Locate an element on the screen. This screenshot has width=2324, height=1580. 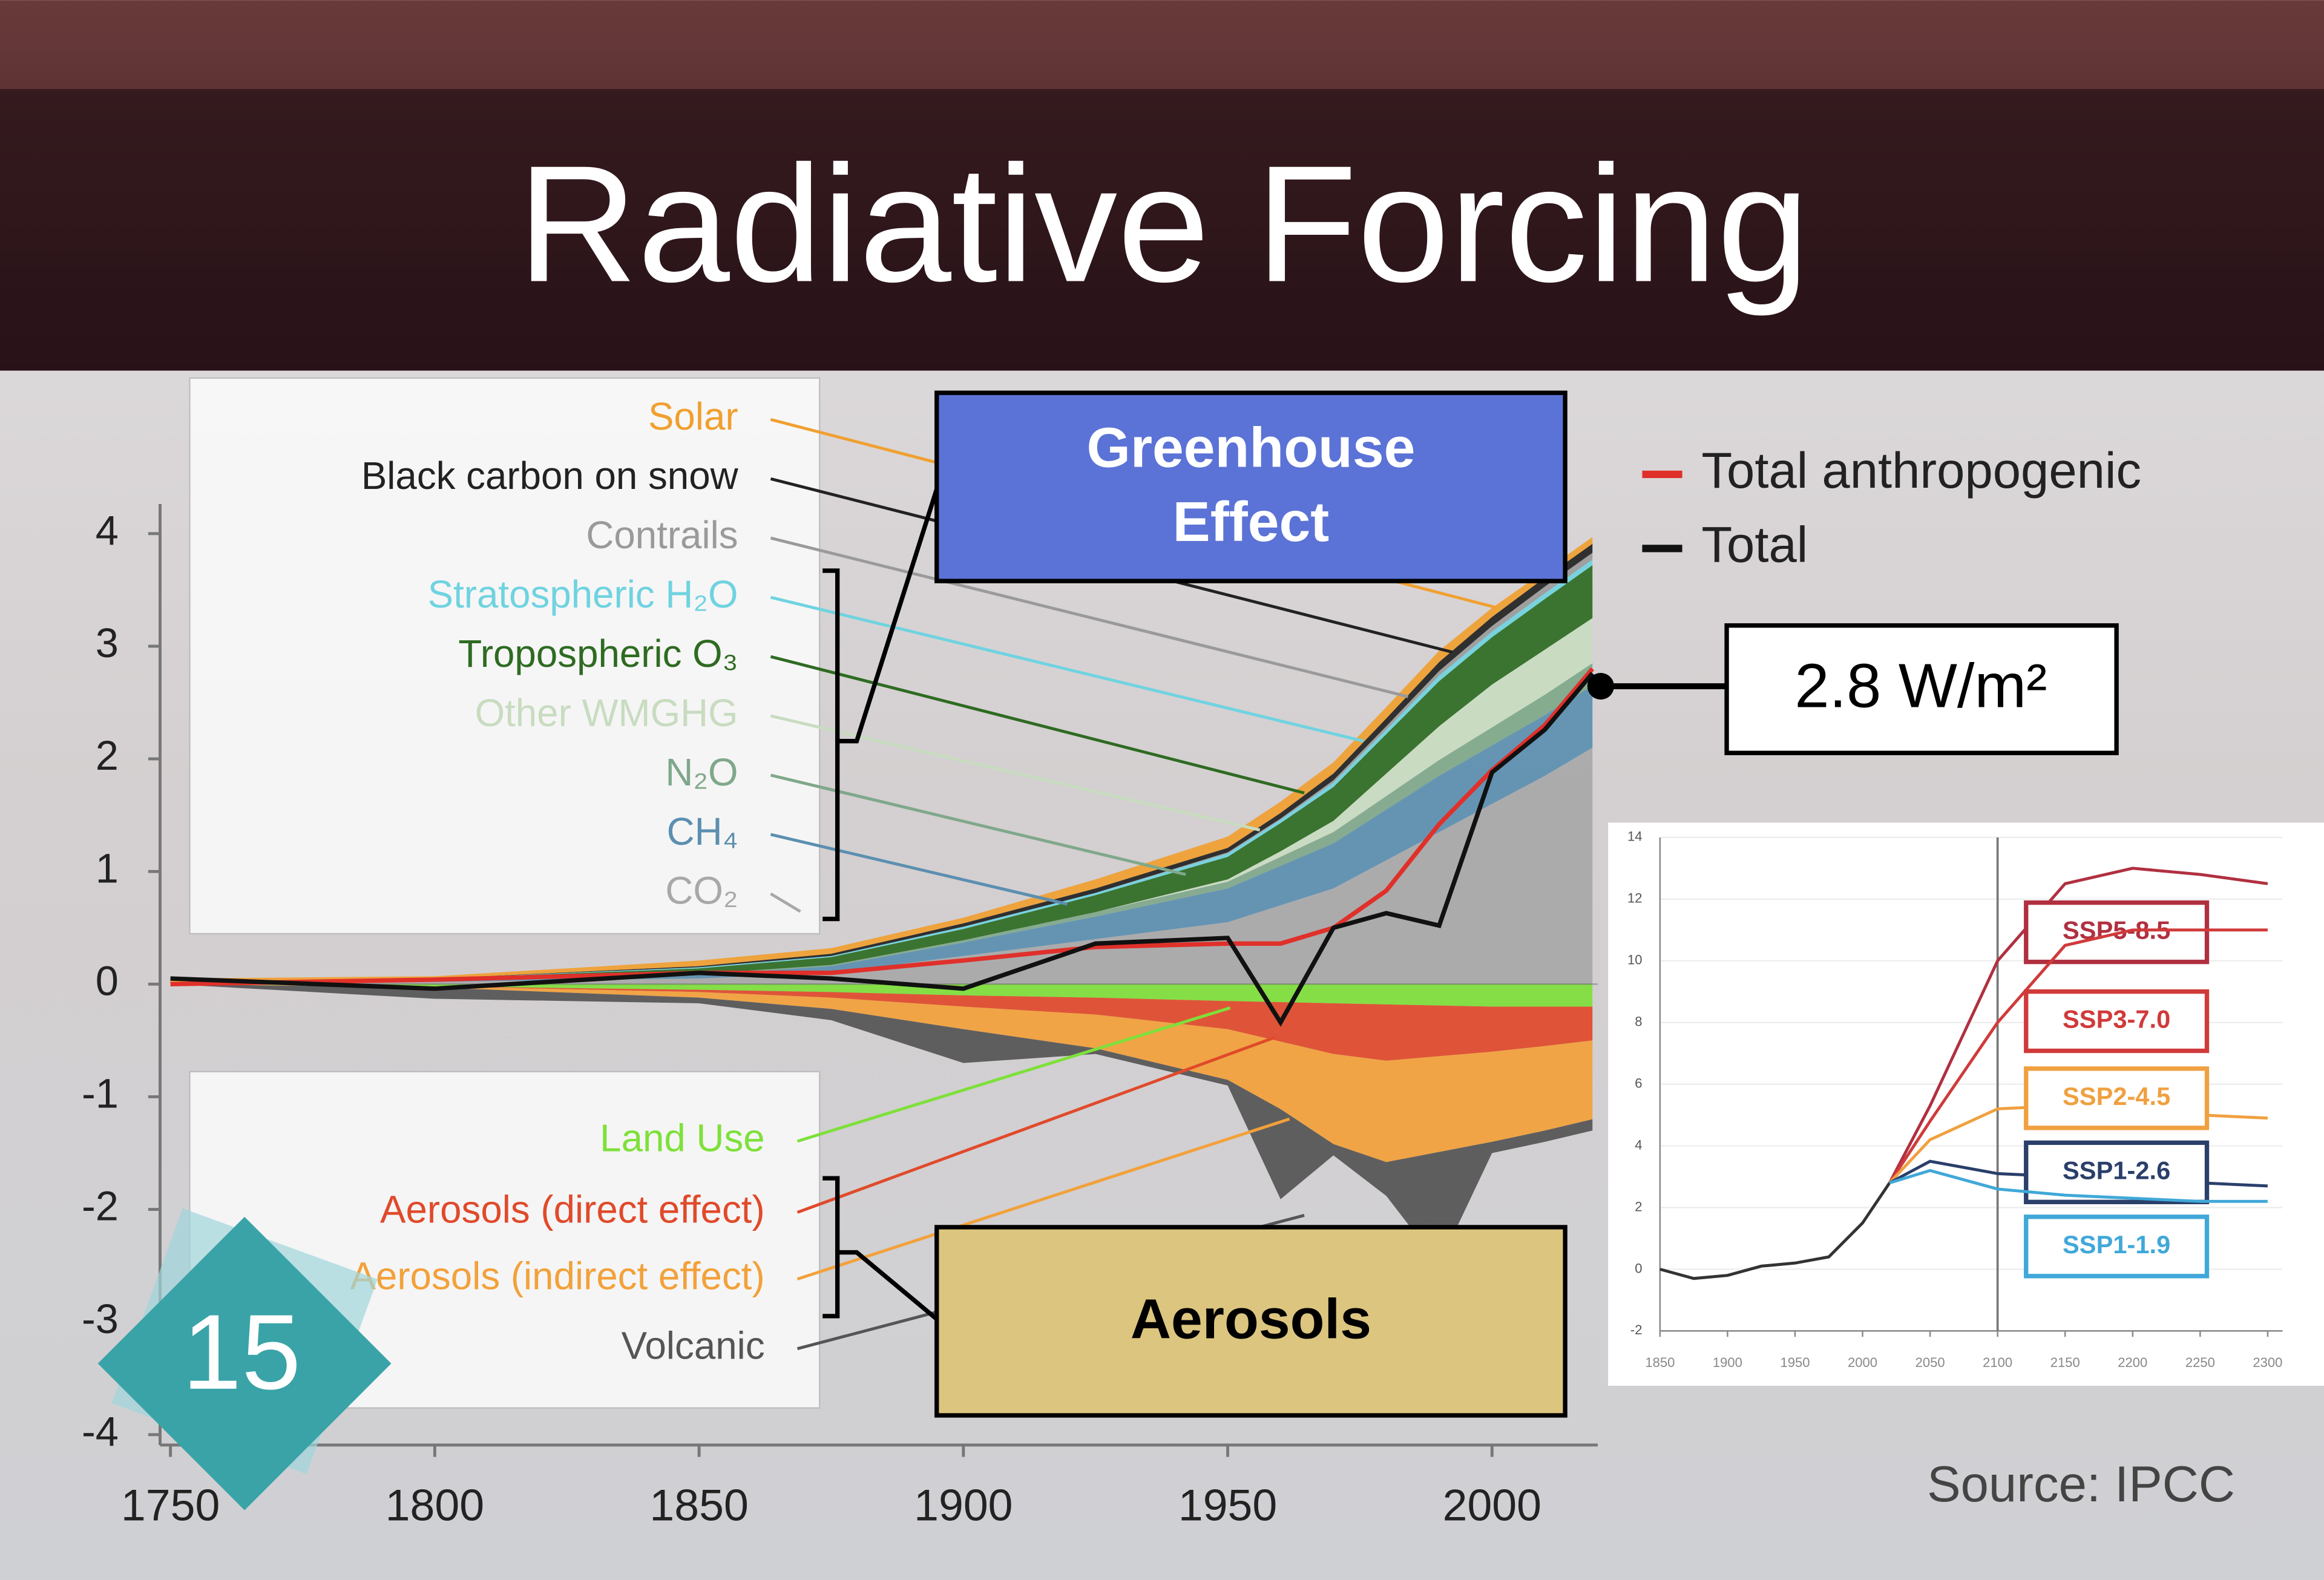
legend-label: Aerosols (direct effect) is located at coordinates (572, 1209).